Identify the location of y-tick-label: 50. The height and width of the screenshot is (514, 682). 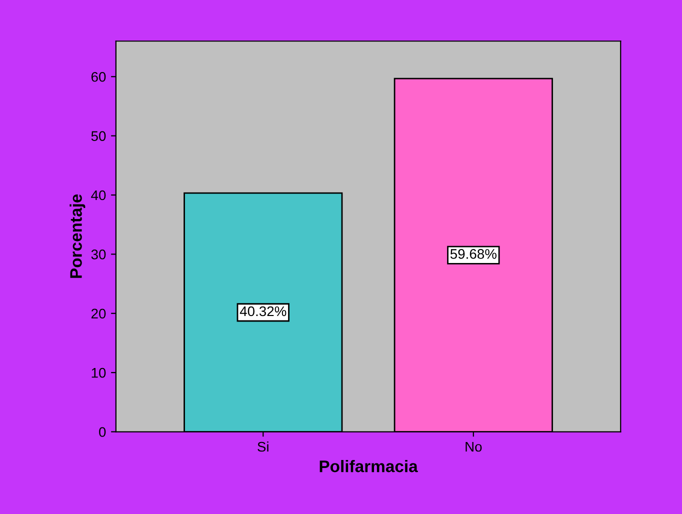
(98, 136).